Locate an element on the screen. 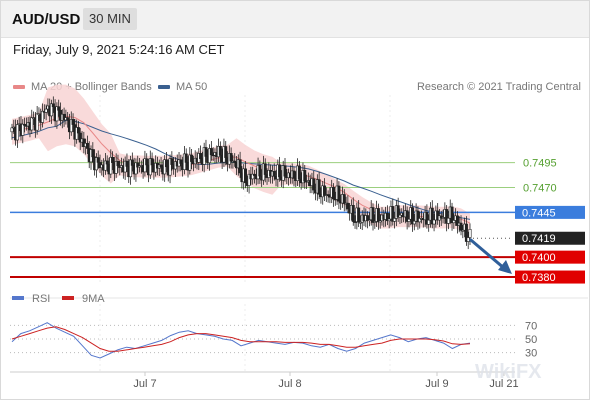  legend-swatch-rsi is located at coordinates (18, 298).